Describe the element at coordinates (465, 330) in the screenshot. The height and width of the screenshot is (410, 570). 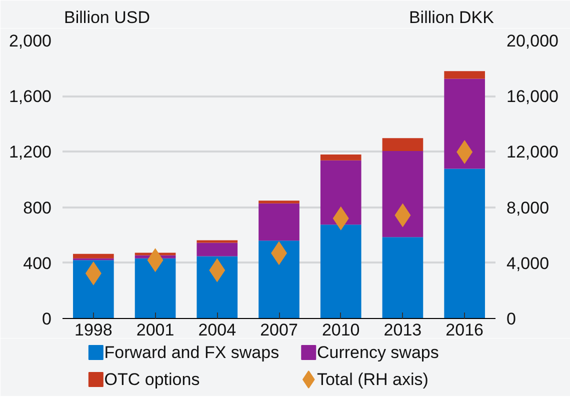
I see `x-tick-label: 2016` at that location.